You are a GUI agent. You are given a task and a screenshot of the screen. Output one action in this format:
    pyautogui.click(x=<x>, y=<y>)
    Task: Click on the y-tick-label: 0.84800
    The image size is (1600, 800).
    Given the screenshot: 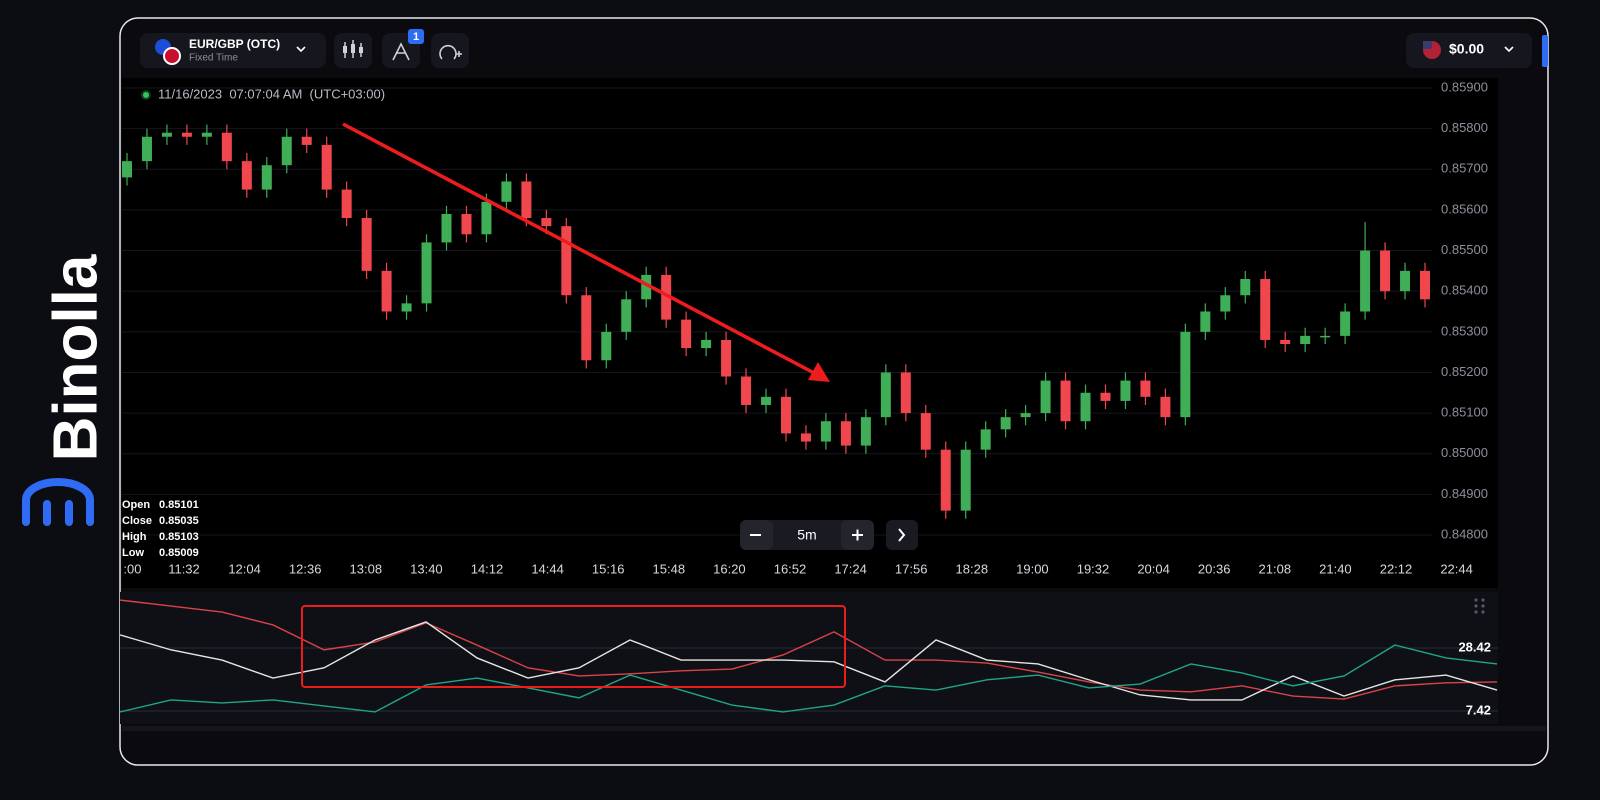 What is the action you would take?
    pyautogui.click(x=1464, y=533)
    